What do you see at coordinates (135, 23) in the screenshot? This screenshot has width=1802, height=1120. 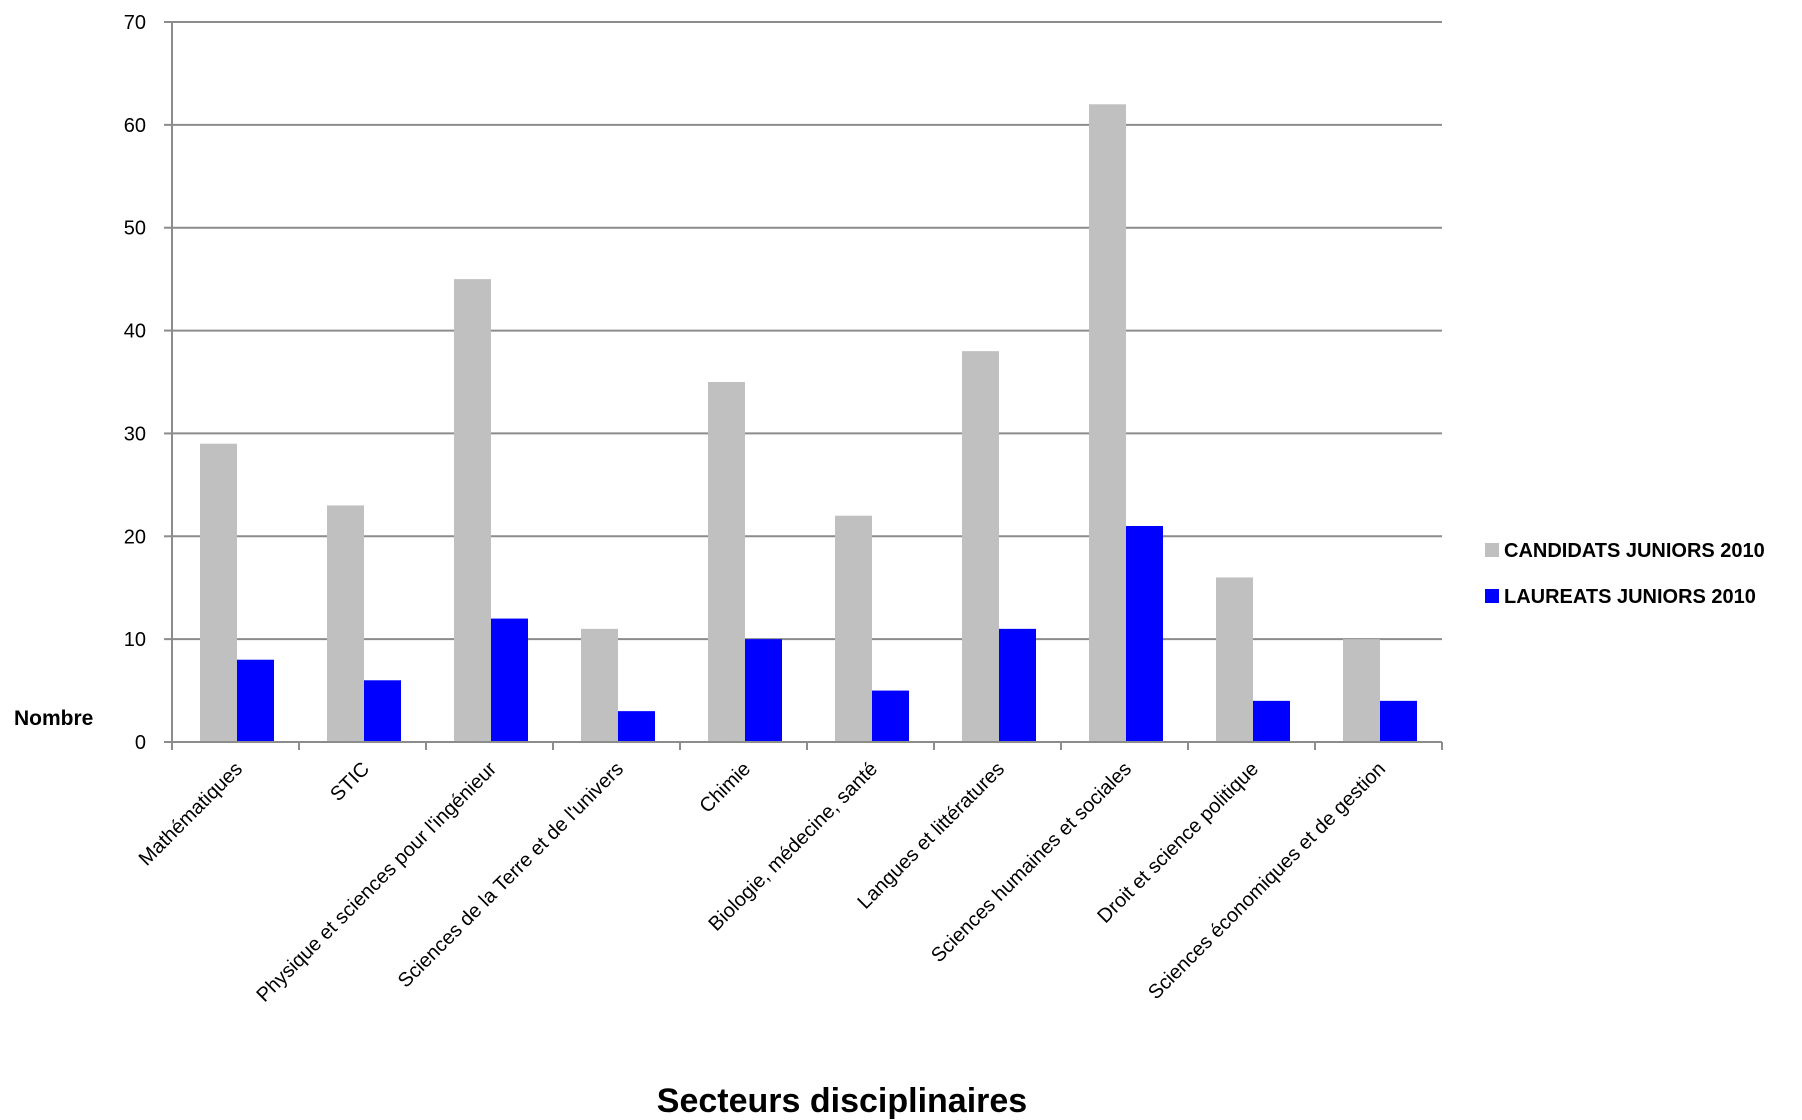 I see `y-tick-label: 70` at bounding box center [135, 23].